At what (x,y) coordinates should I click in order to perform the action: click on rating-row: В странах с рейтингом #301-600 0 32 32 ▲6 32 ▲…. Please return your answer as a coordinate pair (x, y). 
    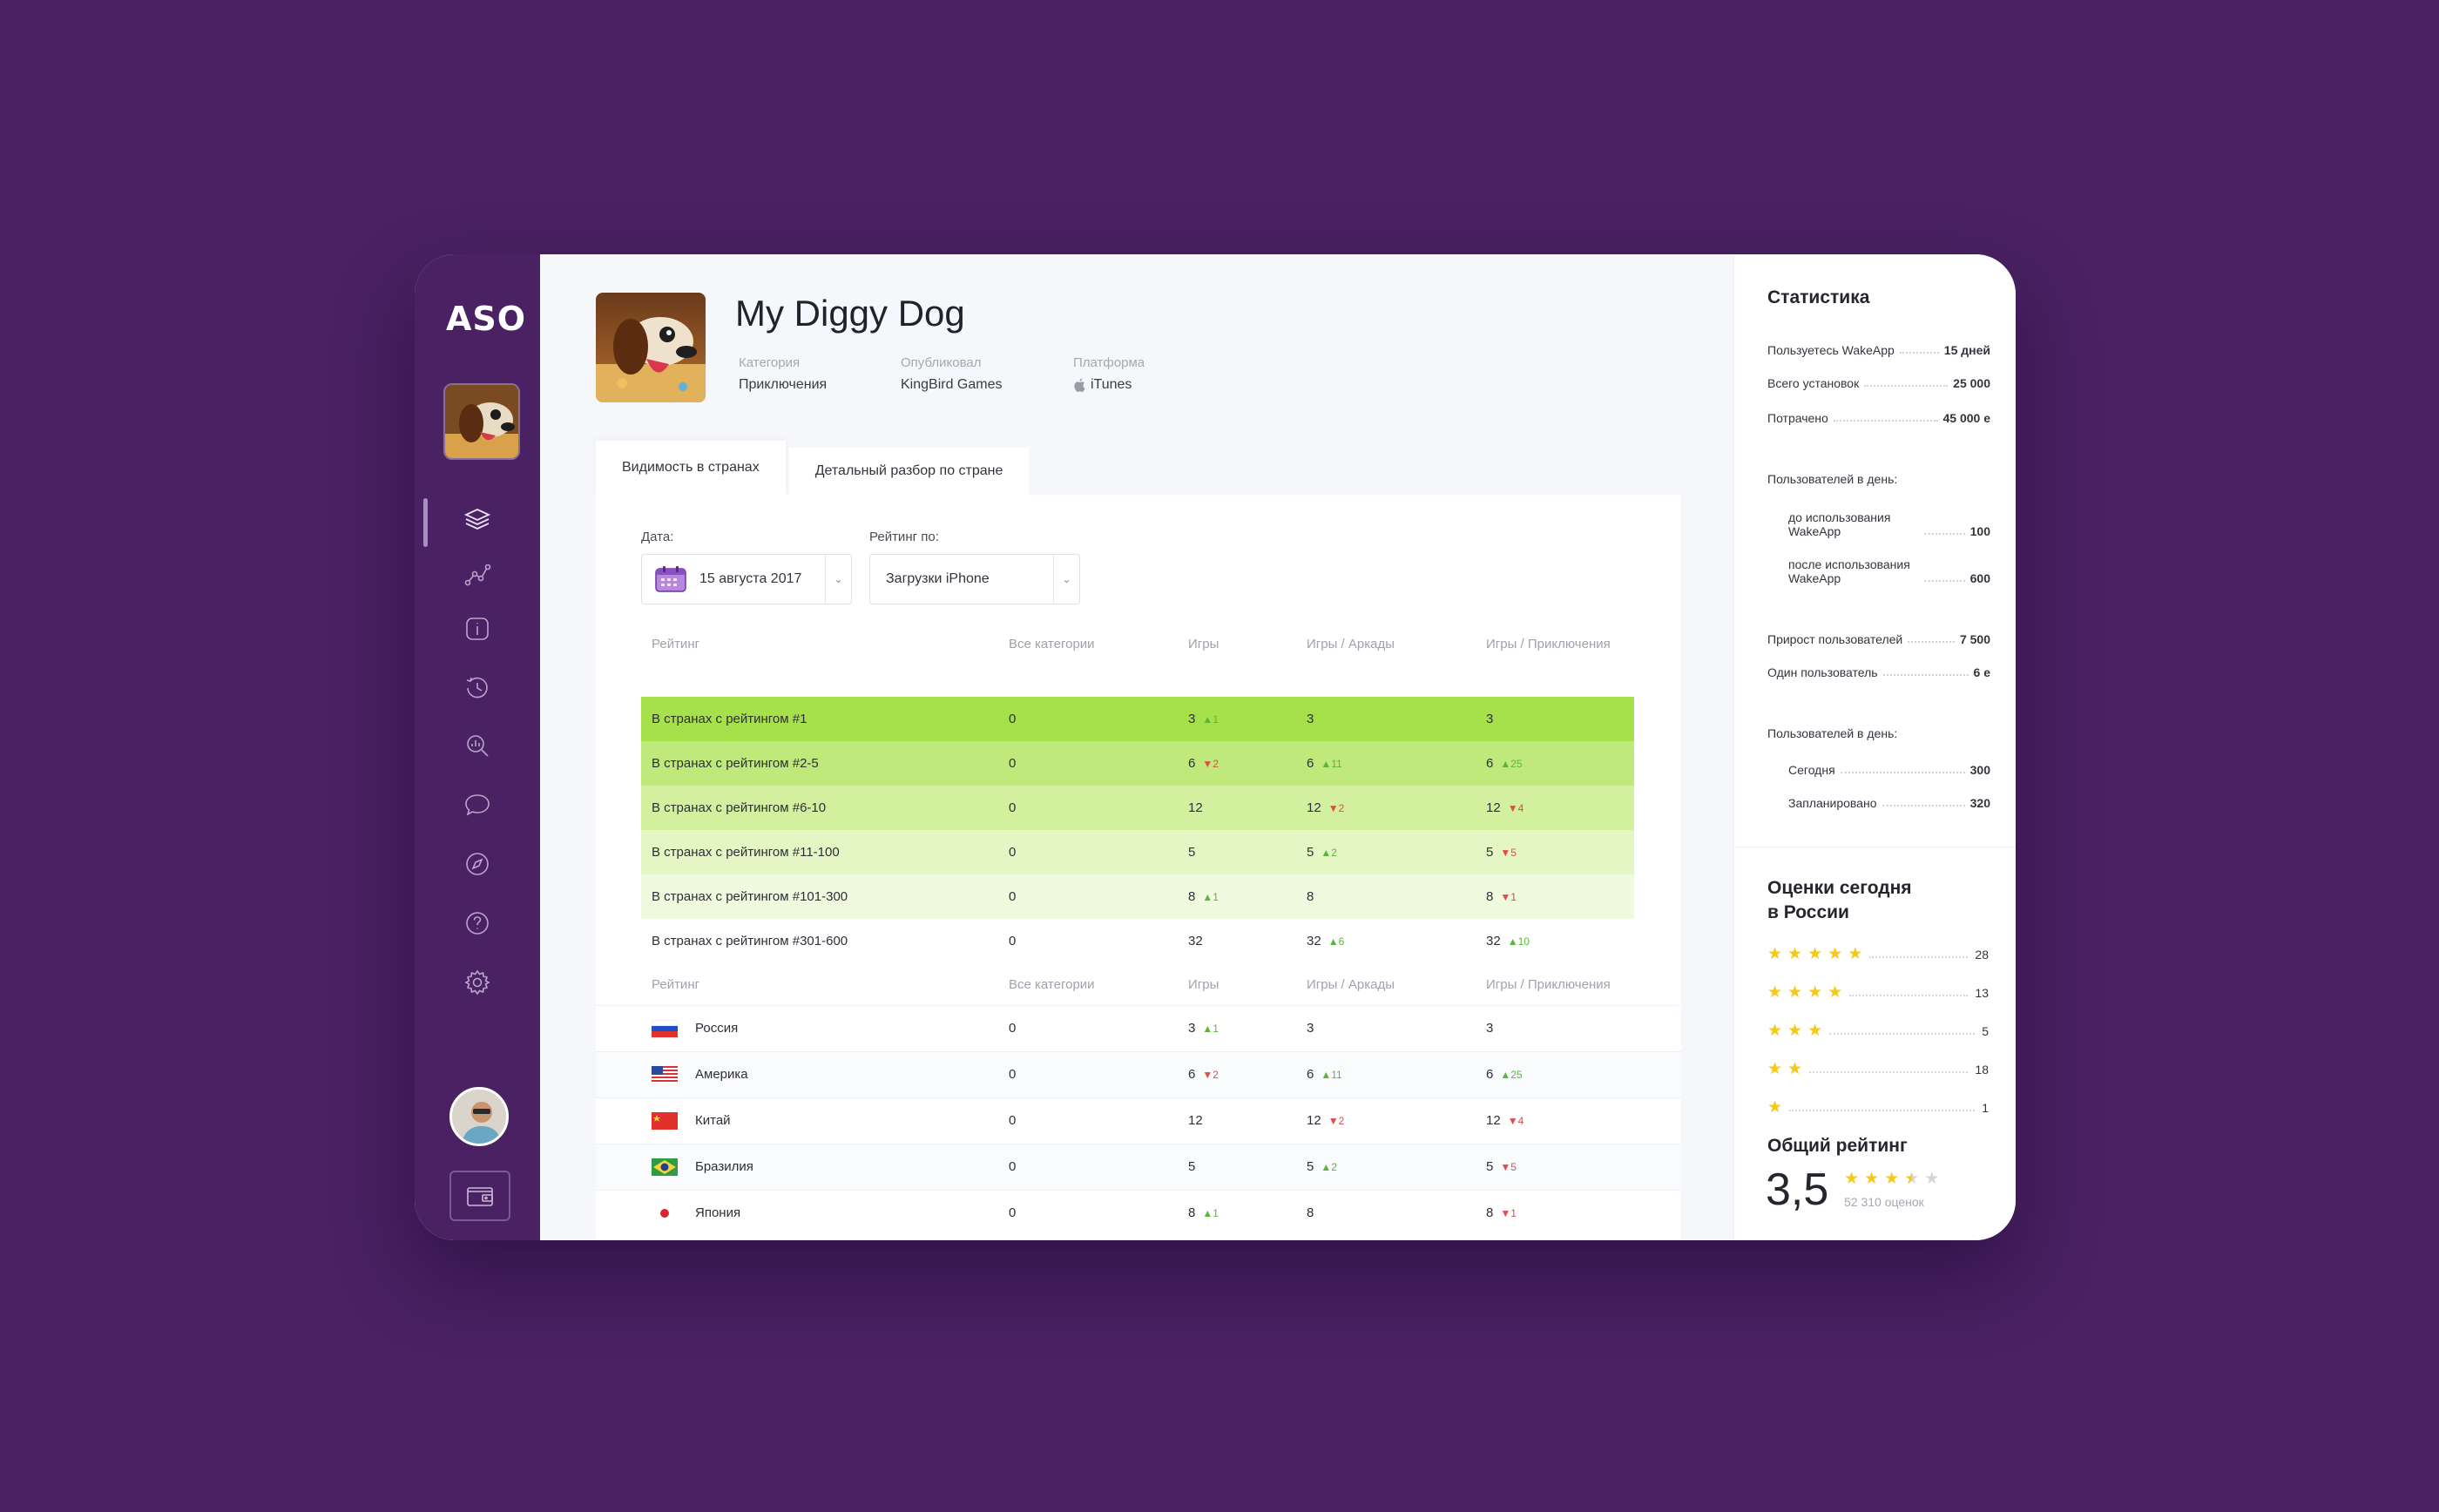
    Looking at the image, I should click on (1137, 941).